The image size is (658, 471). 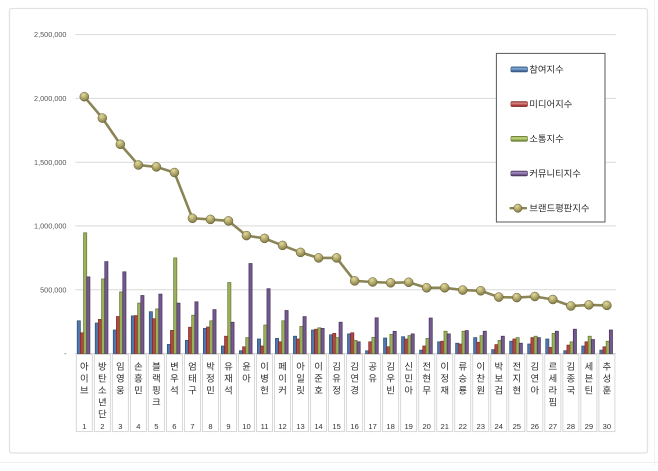 What do you see at coordinates (444, 426) in the screenshot?
I see `svg-text: 21` at bounding box center [444, 426].